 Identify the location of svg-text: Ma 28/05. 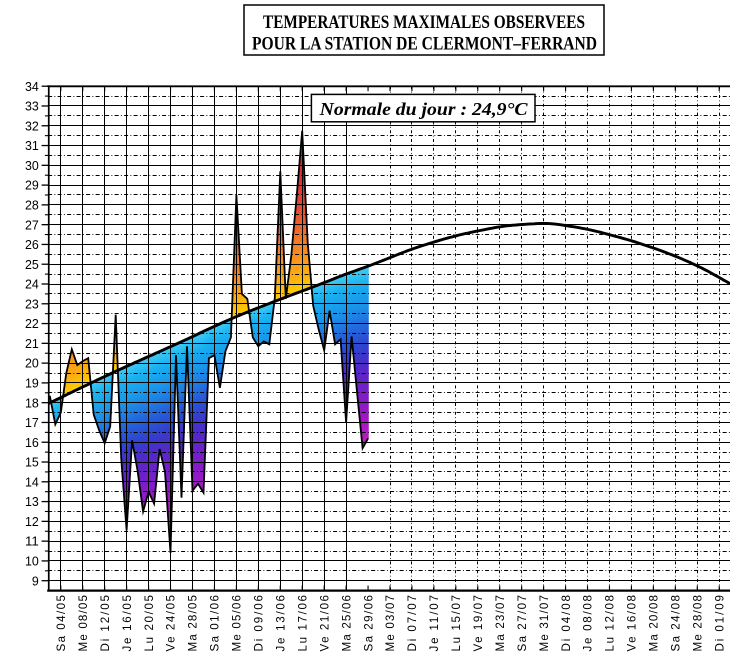
(193, 623).